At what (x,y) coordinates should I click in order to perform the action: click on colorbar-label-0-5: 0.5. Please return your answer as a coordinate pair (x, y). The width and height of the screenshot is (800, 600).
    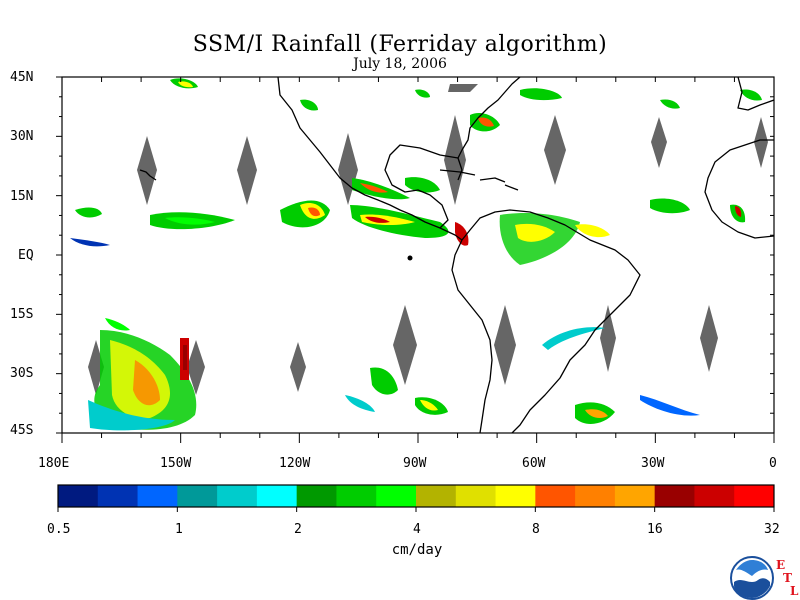
    Looking at the image, I should click on (59, 529).